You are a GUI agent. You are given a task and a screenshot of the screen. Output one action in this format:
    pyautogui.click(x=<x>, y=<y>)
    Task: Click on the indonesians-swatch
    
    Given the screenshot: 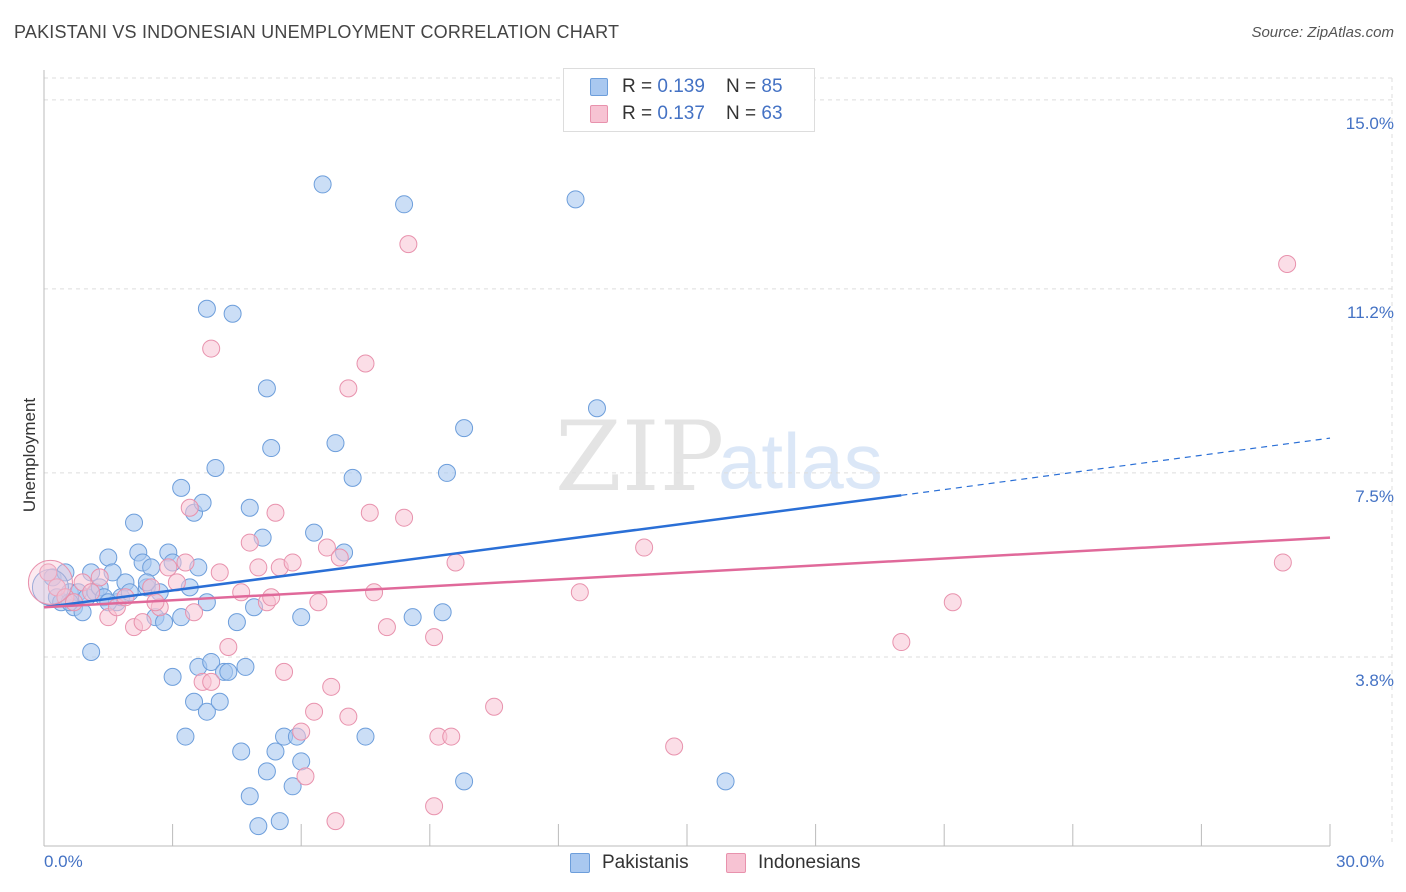 What is the action you would take?
    pyautogui.click(x=736, y=863)
    